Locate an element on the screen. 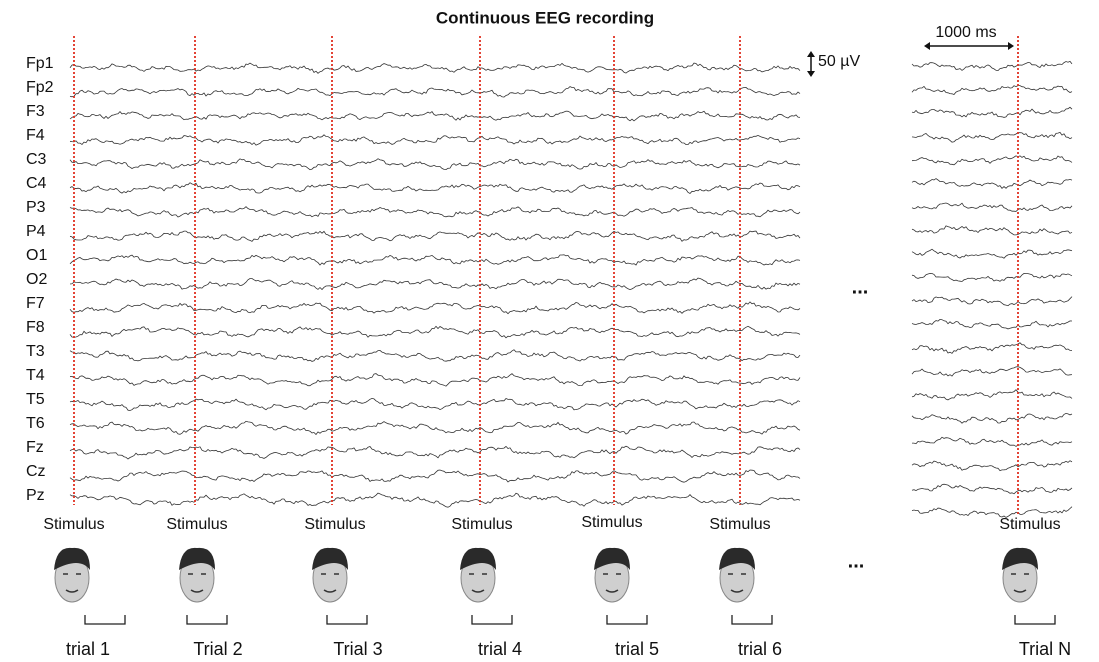 Image resolution: width=1099 pixels, height=662 pixels. trial-label: trial 4 is located at coordinates (500, 649).